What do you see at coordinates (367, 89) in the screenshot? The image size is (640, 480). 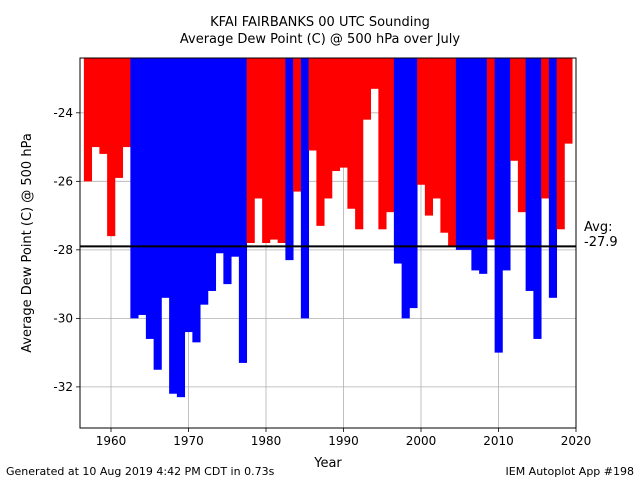 I see `bar-1993` at bounding box center [367, 89].